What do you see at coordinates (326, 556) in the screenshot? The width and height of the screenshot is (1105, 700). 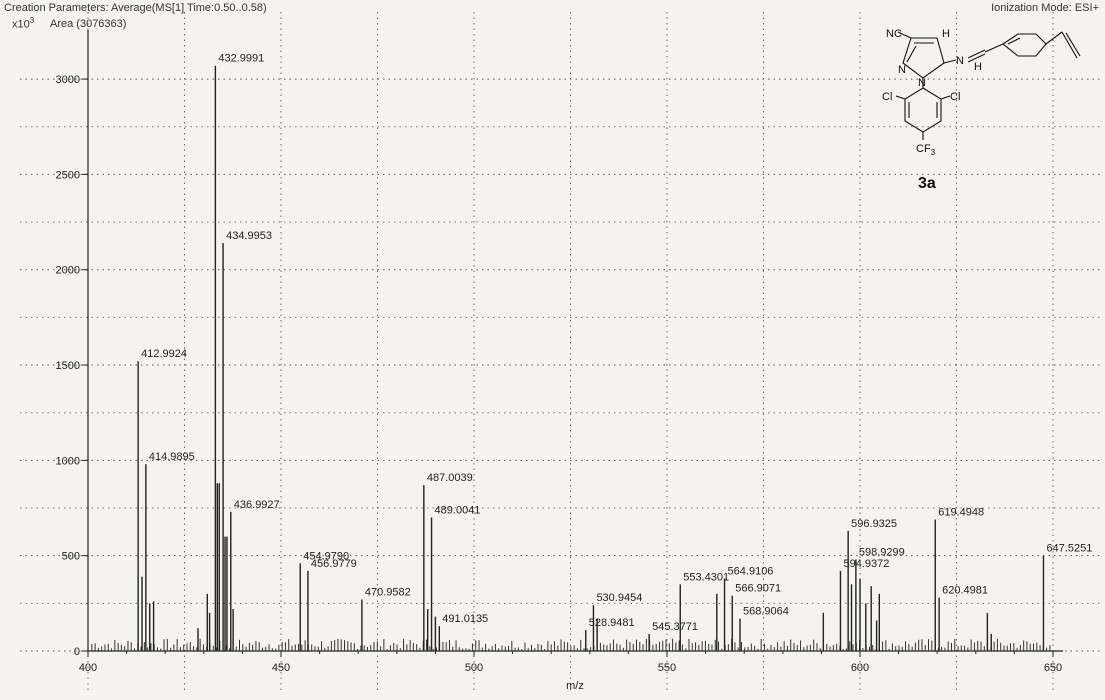 I see `peak-label: 454.9790` at bounding box center [326, 556].